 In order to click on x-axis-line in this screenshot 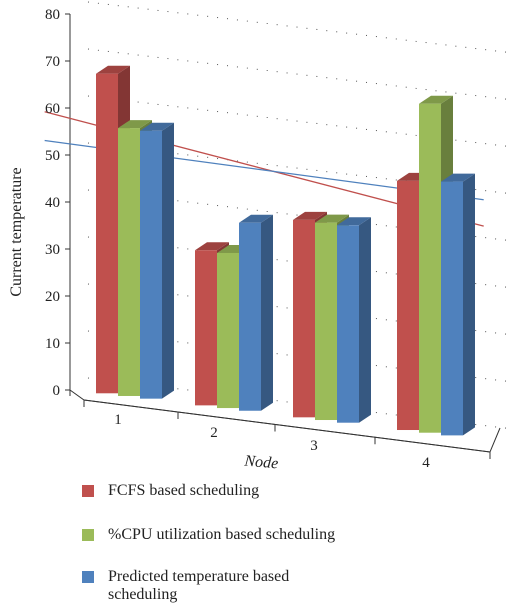, I will do `click(287, 426)`.